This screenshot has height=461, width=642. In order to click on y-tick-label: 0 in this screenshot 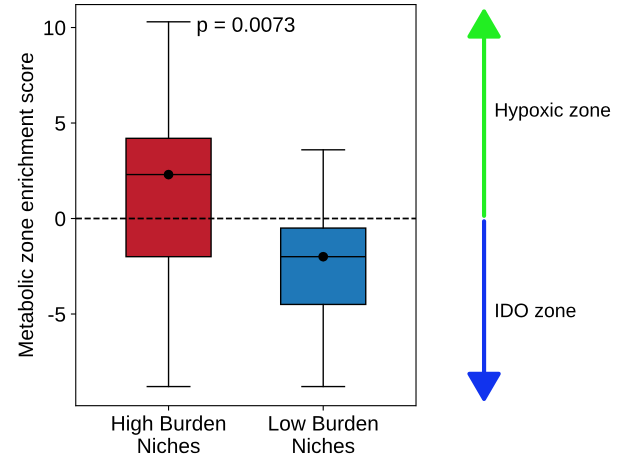, I will do `click(60, 219)`.